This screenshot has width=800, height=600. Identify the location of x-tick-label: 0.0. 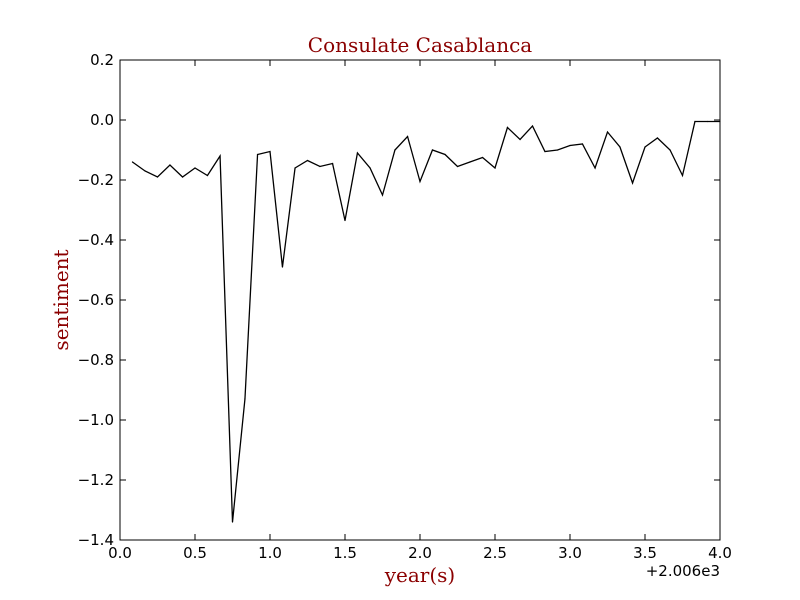
(120, 553).